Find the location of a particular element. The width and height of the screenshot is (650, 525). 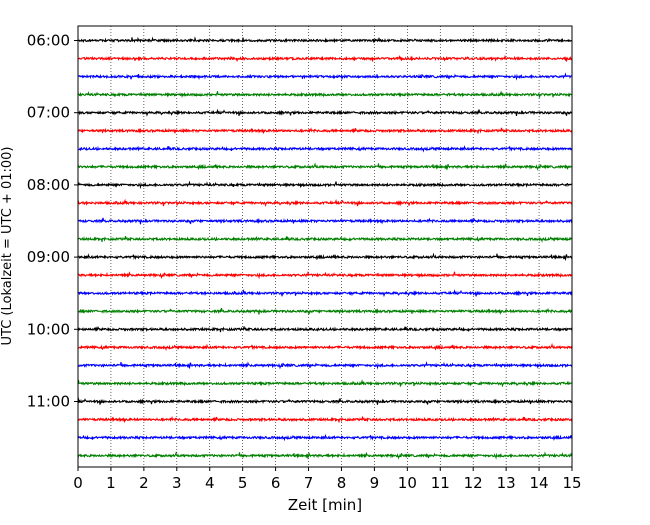

x-tick-label-9: 9 is located at coordinates (375, 483).